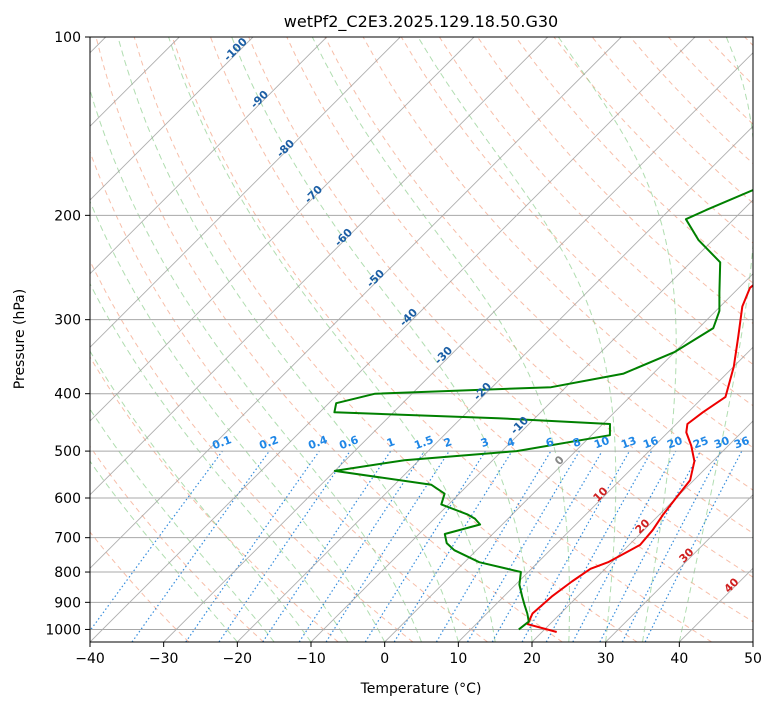 The image size is (775, 708). Describe the element at coordinates (511, 442) in the screenshot. I see `mixing-ratio-label: 4` at that location.